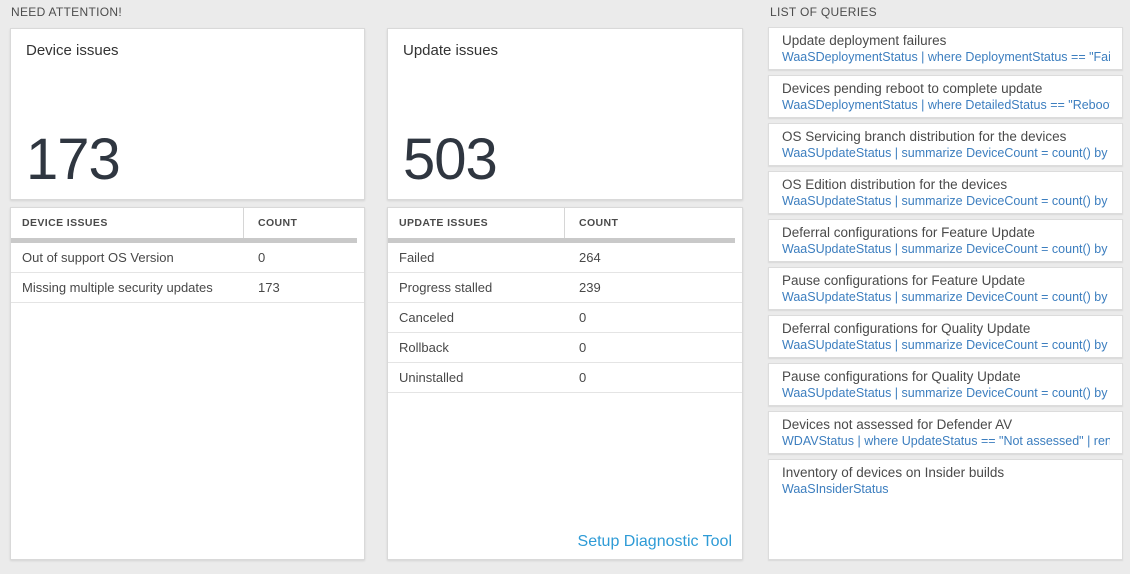 The height and width of the screenshot is (574, 1130). I want to click on table-row: Rollback 0, so click(565, 348).